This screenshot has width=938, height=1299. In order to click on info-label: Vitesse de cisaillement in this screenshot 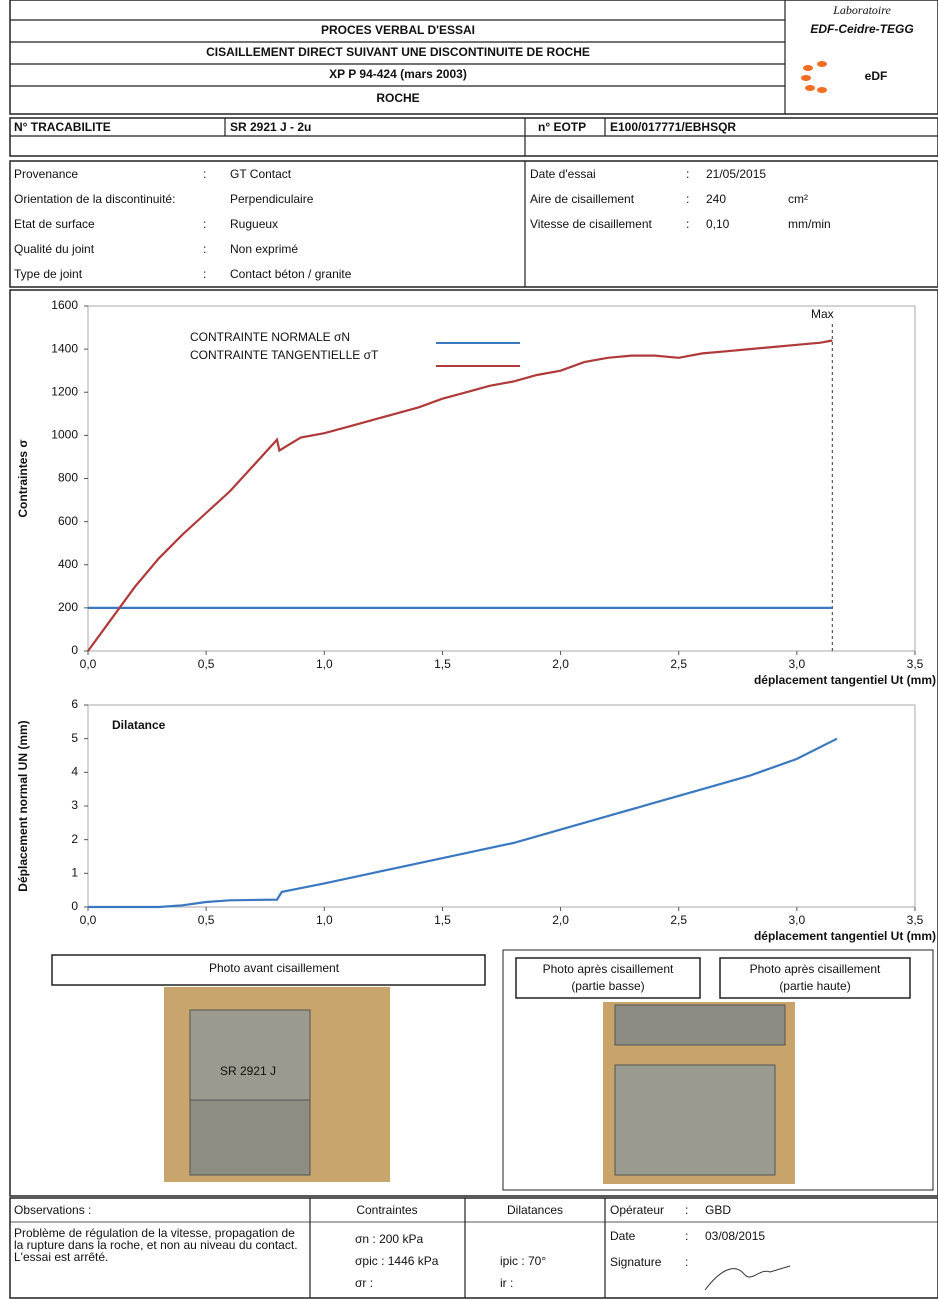, I will do `click(591, 224)`.